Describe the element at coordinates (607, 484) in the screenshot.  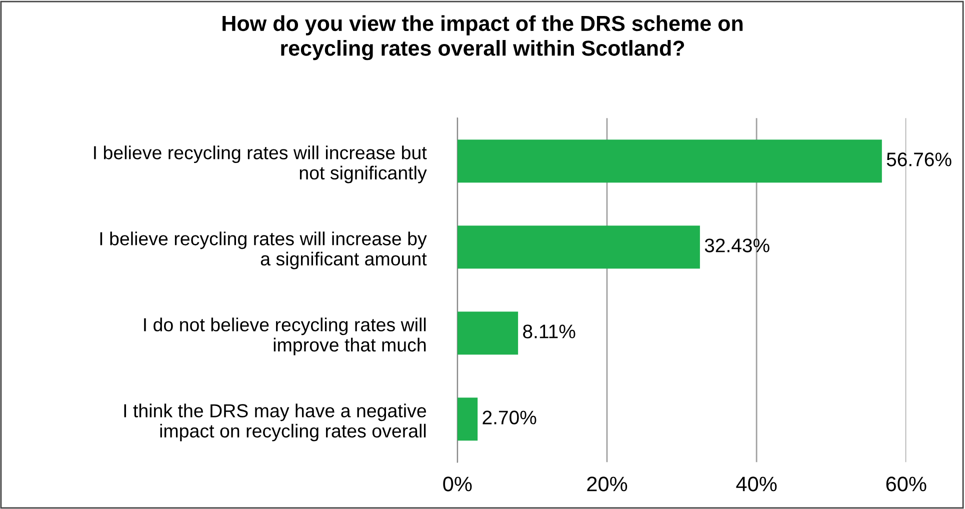
I see `x-tick-label: 20%` at that location.